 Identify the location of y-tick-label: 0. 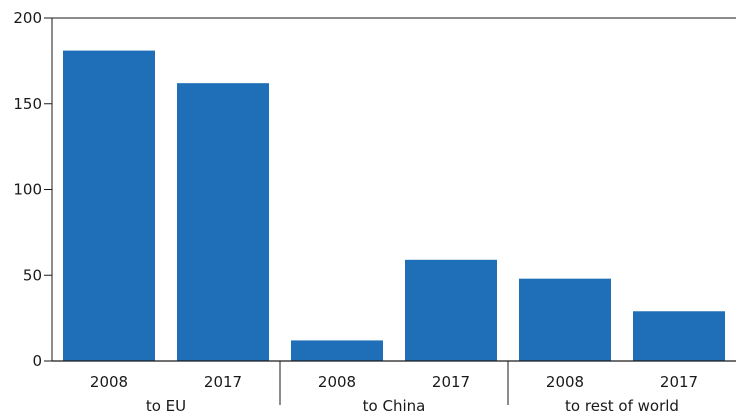
(37, 361).